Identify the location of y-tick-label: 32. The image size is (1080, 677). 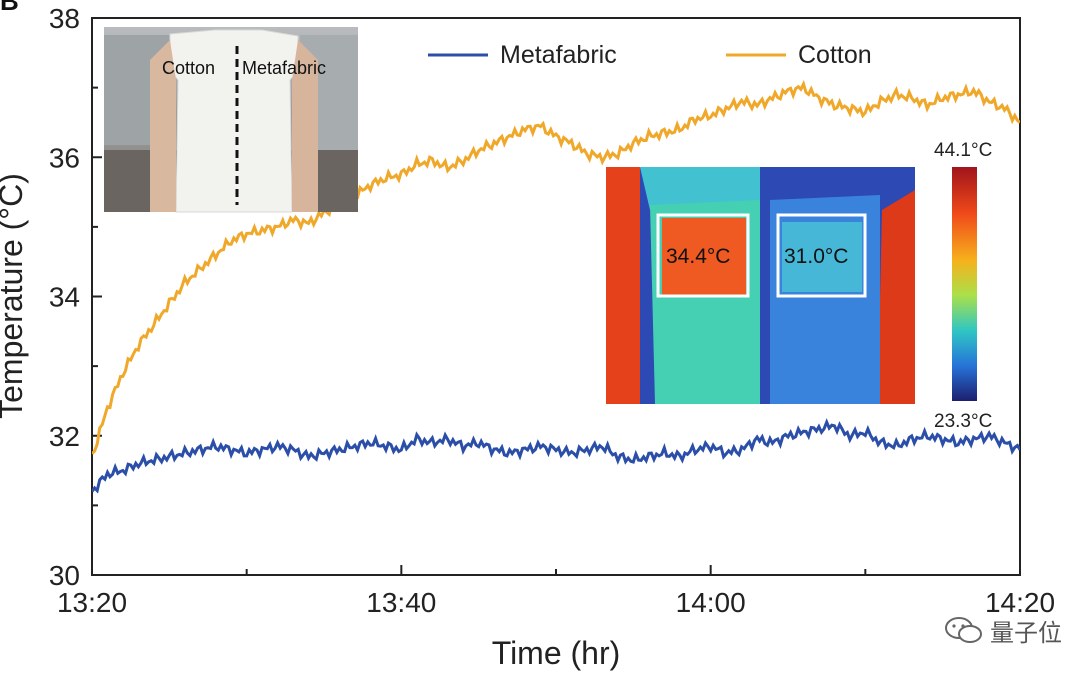
(64, 436).